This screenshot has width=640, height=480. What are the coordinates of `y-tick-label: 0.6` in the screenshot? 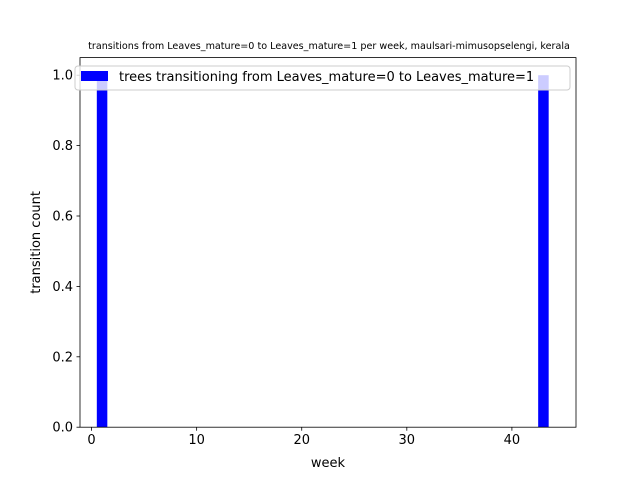 It's located at (62, 217).